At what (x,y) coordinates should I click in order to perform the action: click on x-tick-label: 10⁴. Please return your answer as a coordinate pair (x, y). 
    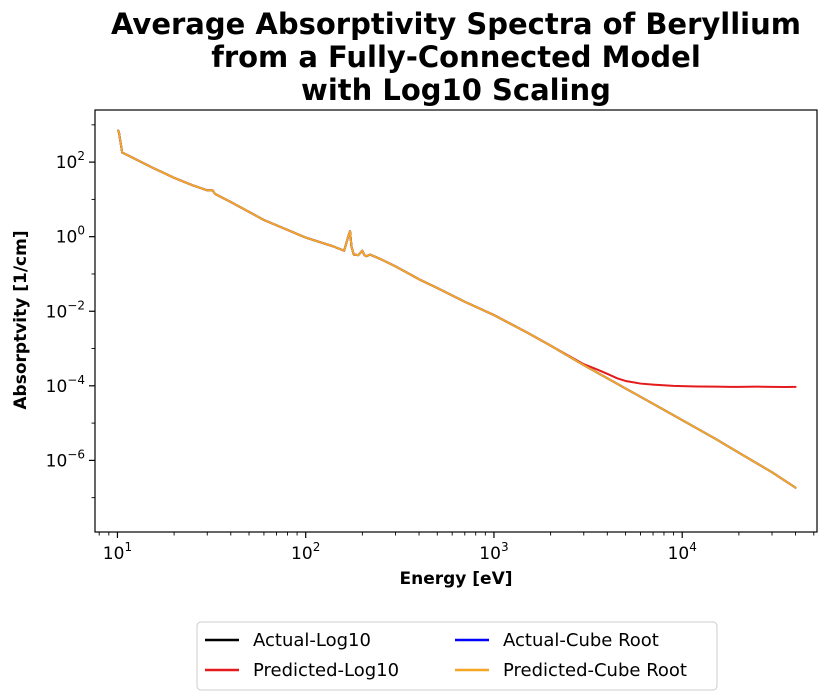
    Looking at the image, I should click on (682, 552).